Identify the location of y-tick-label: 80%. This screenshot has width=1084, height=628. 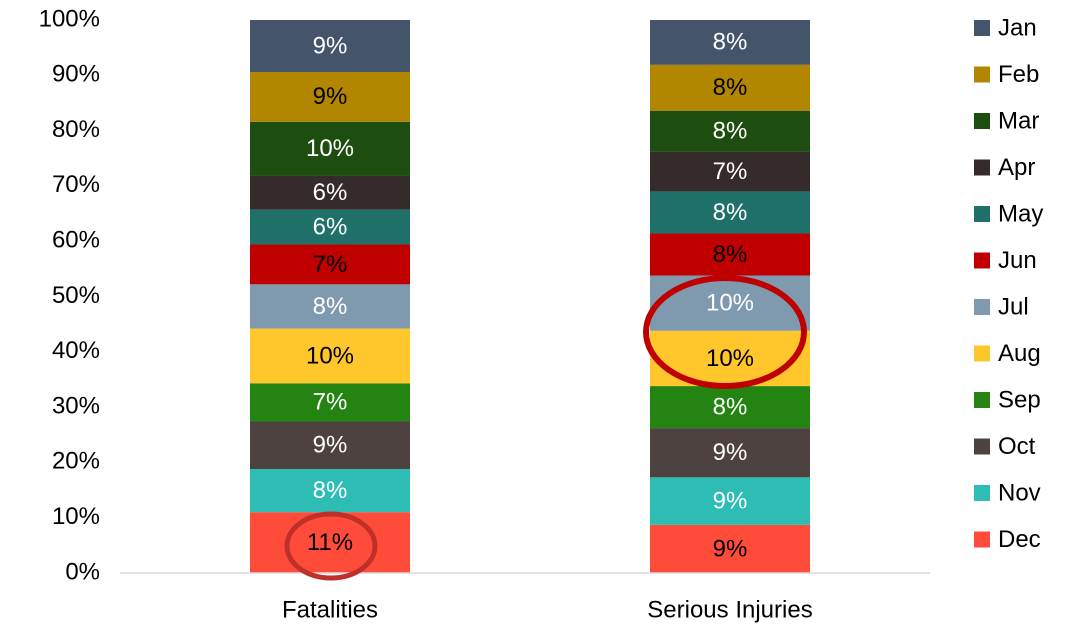
(76, 129).